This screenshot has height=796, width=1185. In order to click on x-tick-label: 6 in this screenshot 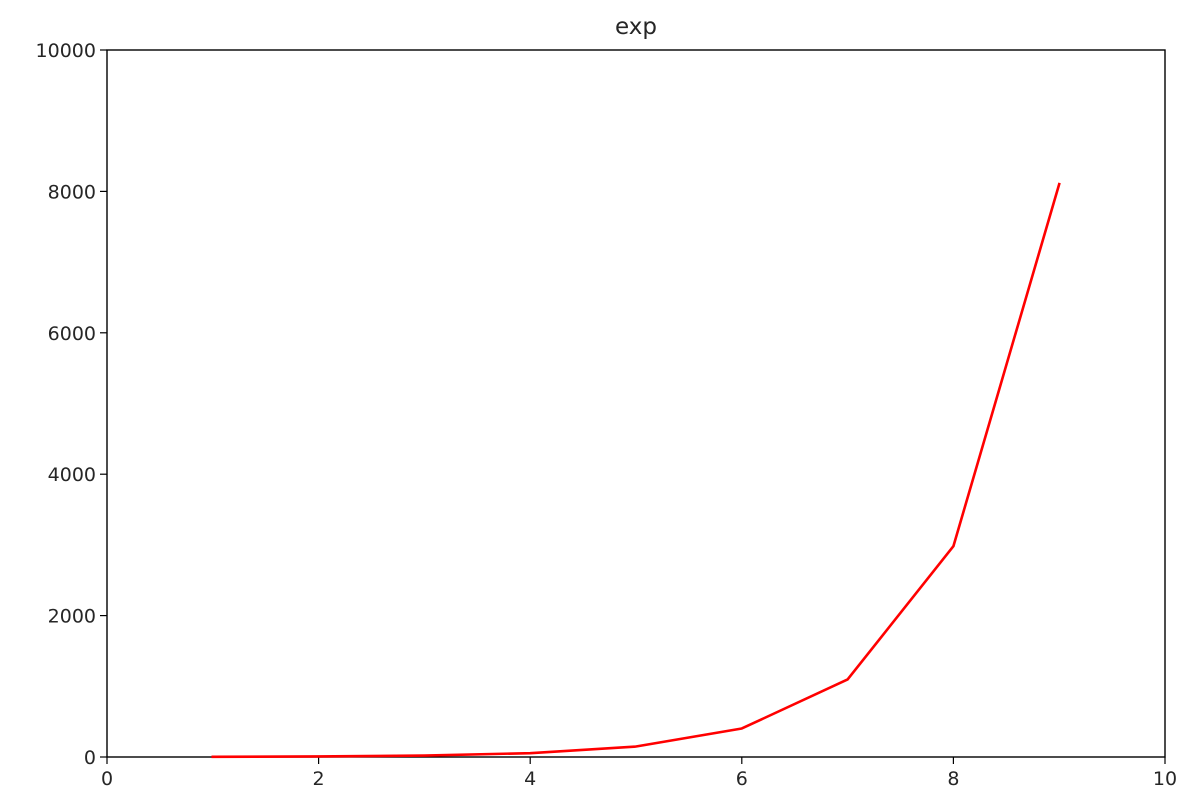, I will do `click(742, 779)`.